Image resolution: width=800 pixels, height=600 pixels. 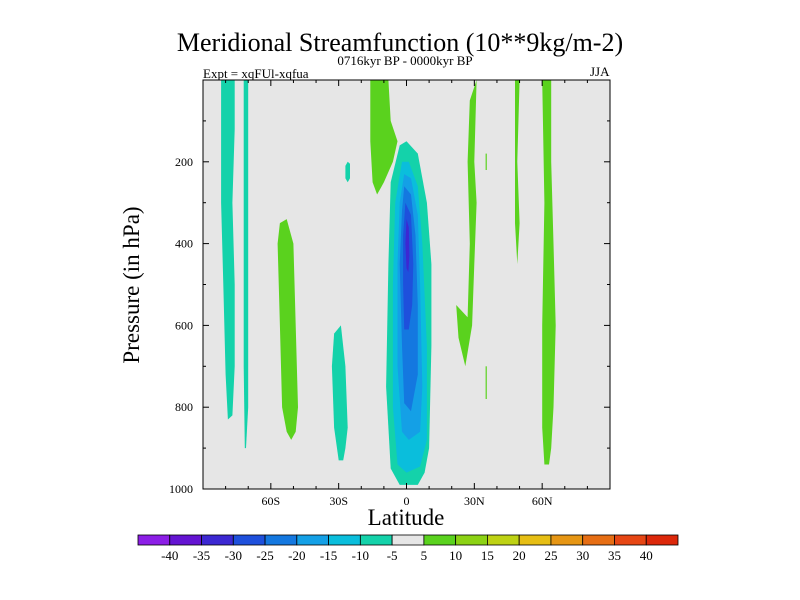 I want to click on colorbar-label: -40, so click(x=169, y=555).